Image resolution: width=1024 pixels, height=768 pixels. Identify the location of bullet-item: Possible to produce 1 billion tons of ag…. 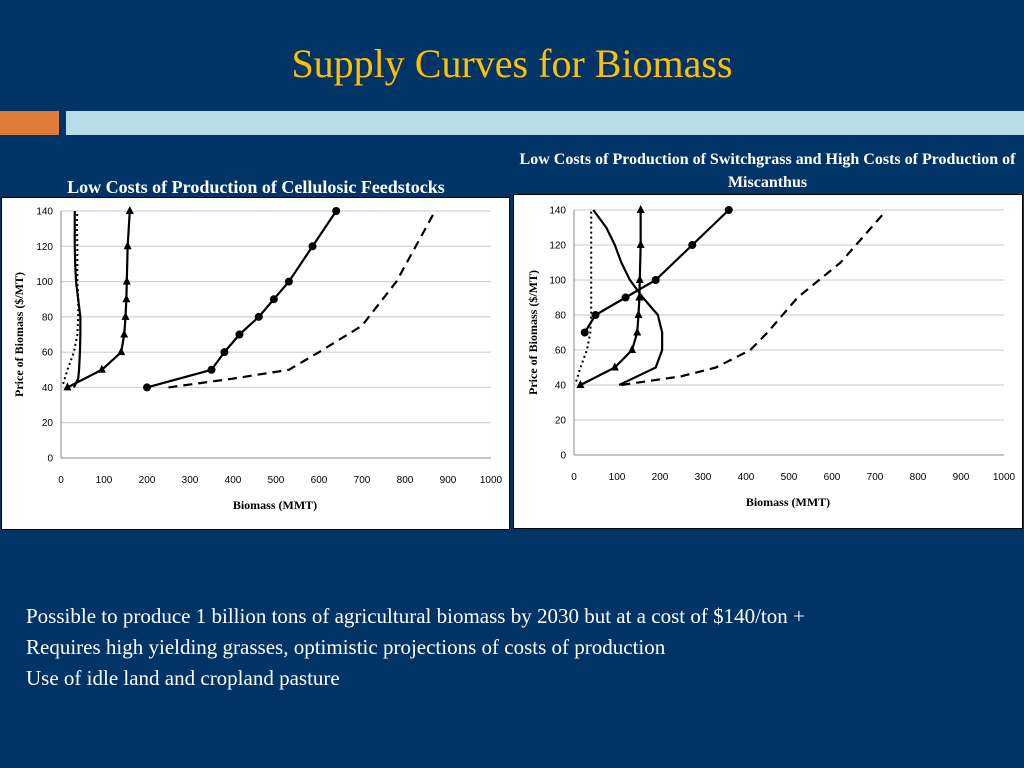
(415, 616).